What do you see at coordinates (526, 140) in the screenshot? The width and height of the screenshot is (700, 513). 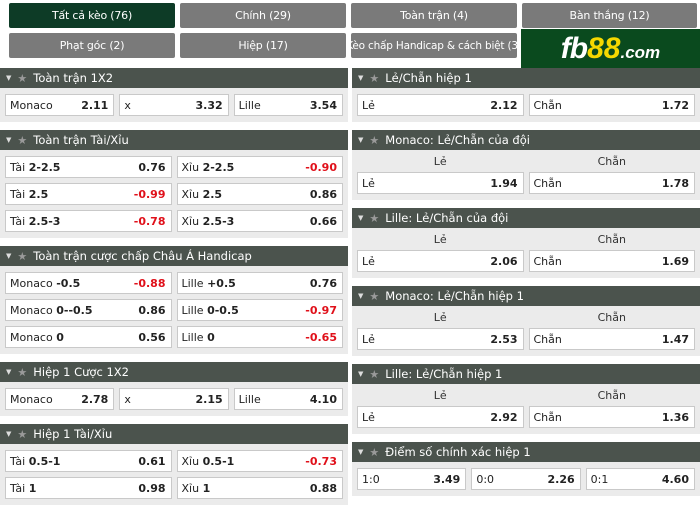 I see `market-header: ▼ ★ Monaco: Lẻ/Chẵn của đội` at bounding box center [526, 140].